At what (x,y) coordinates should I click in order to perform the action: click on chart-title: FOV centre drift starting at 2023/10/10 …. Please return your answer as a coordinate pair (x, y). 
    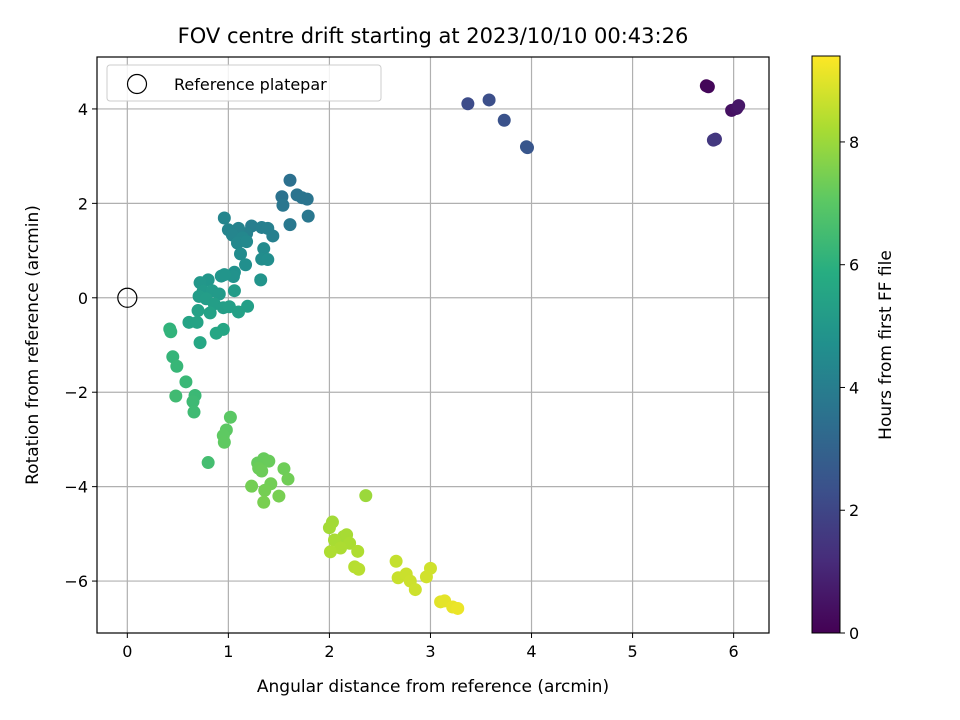
    Looking at the image, I should click on (433, 36).